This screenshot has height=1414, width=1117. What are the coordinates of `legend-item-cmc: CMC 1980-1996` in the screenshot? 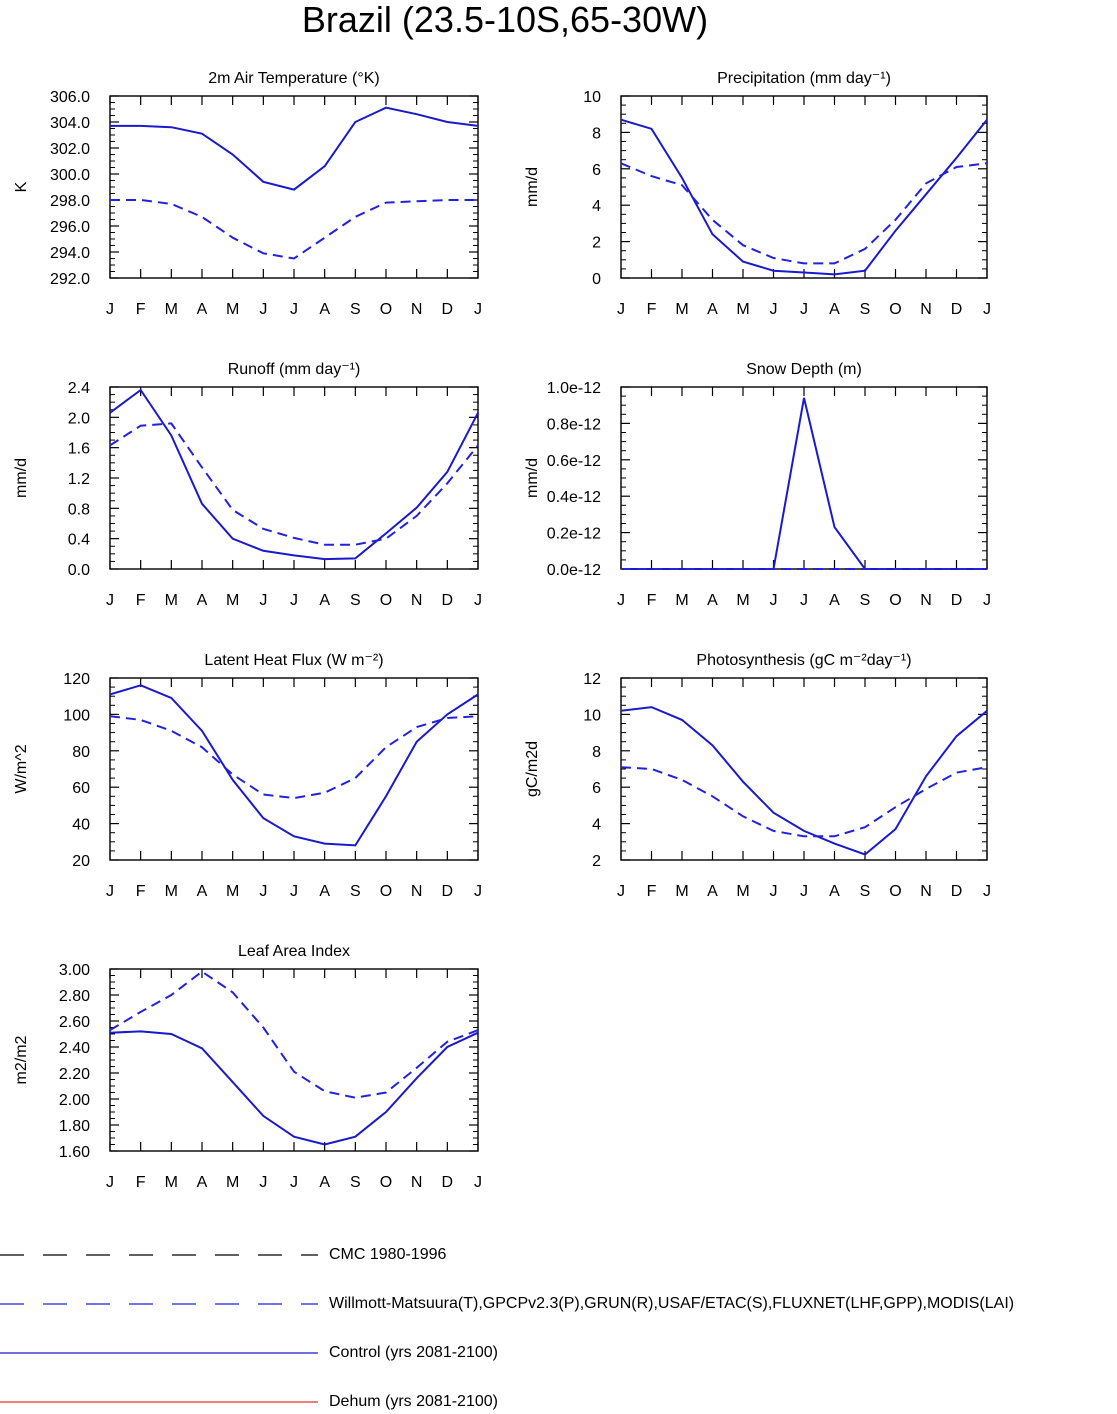 It's located at (558, 1255).